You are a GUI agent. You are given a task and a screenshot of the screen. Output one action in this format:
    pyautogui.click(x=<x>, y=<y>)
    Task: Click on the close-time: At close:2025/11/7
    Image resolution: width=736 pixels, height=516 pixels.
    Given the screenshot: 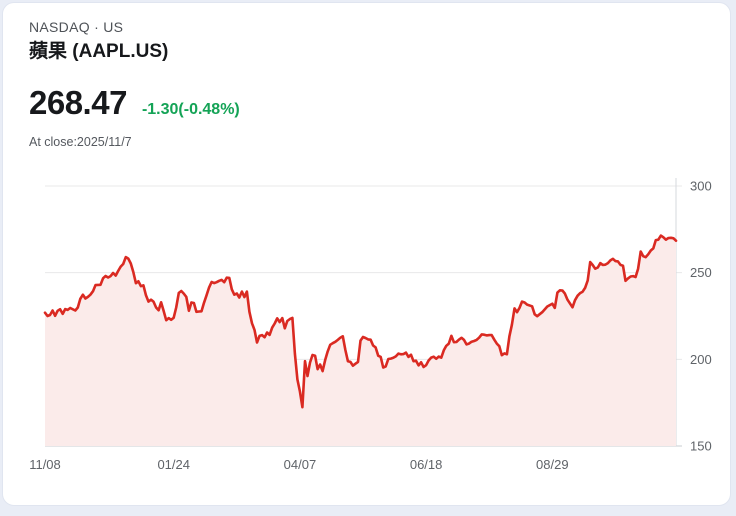 What is the action you would take?
    pyautogui.click(x=80, y=142)
    